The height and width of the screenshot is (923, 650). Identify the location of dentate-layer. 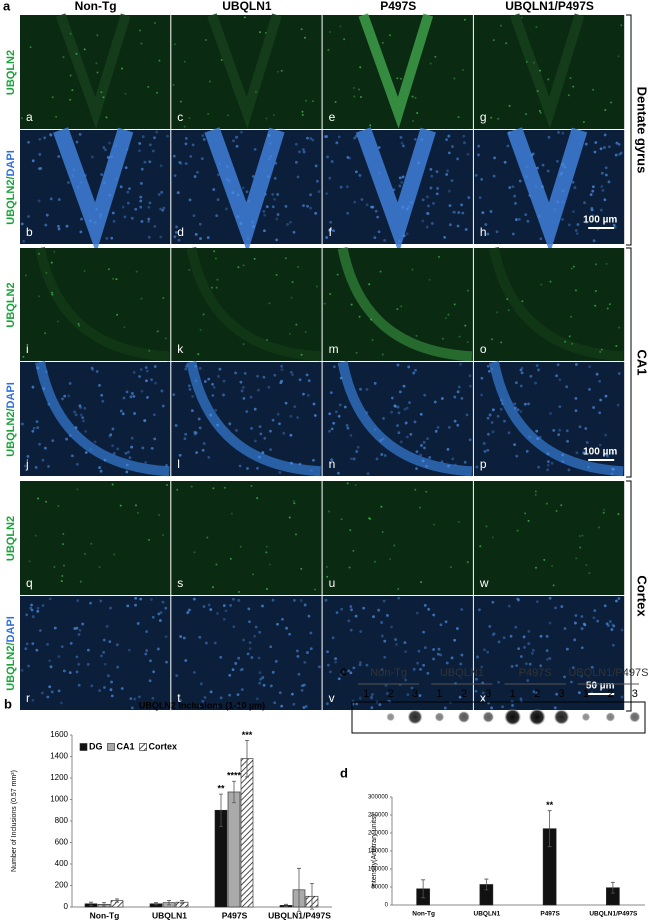
(396, 71).